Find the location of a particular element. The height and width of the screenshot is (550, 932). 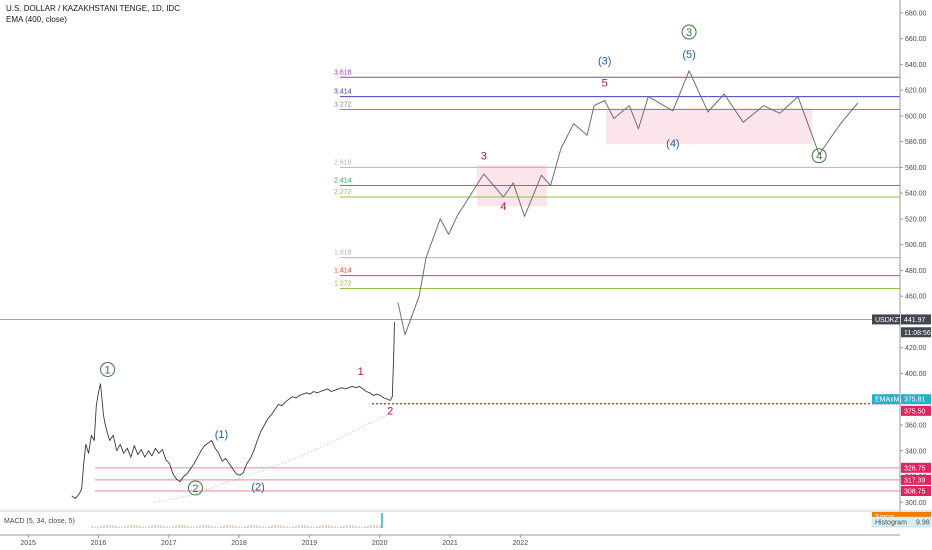

y-tick-label-2: 340.00 is located at coordinates (916, 451).